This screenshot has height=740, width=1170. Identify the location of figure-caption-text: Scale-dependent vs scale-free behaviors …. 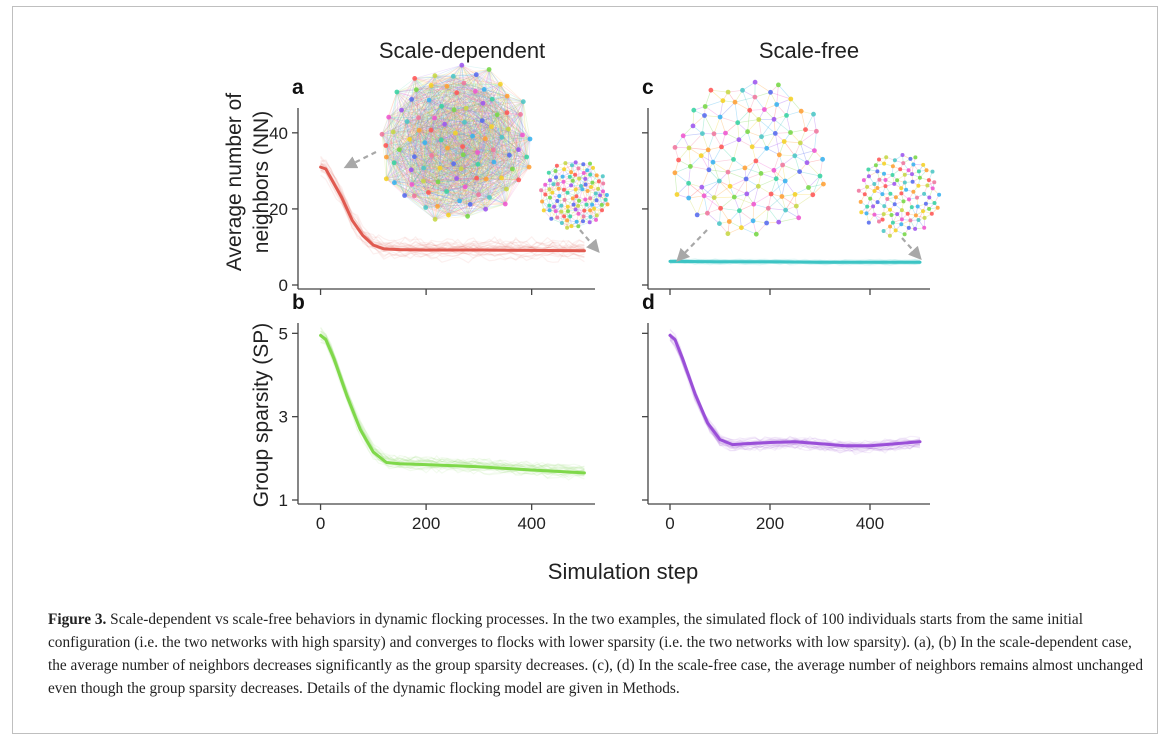
(595, 654).